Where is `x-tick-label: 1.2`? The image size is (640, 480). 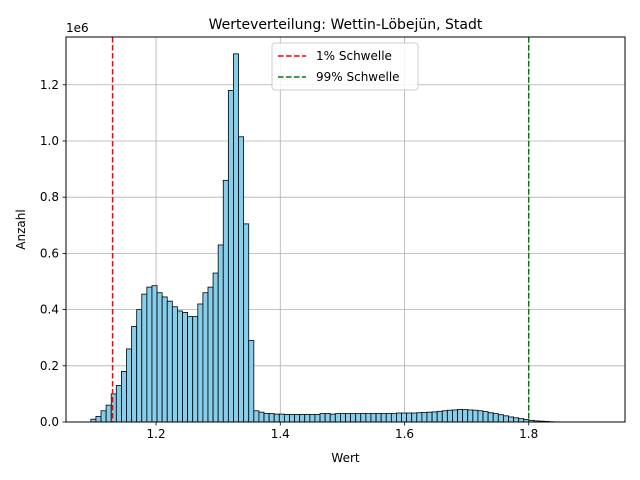
x-tick-label: 1.2 is located at coordinates (156, 434).